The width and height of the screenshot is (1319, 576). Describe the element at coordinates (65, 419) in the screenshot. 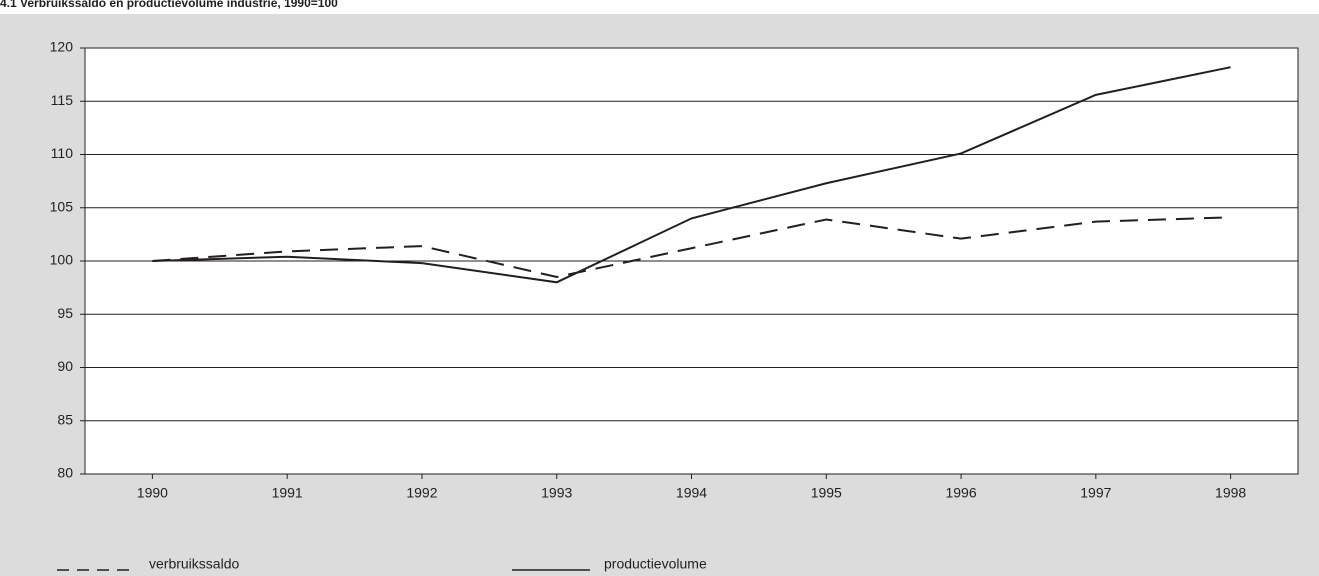

I see `y-tick-label: 85` at that location.